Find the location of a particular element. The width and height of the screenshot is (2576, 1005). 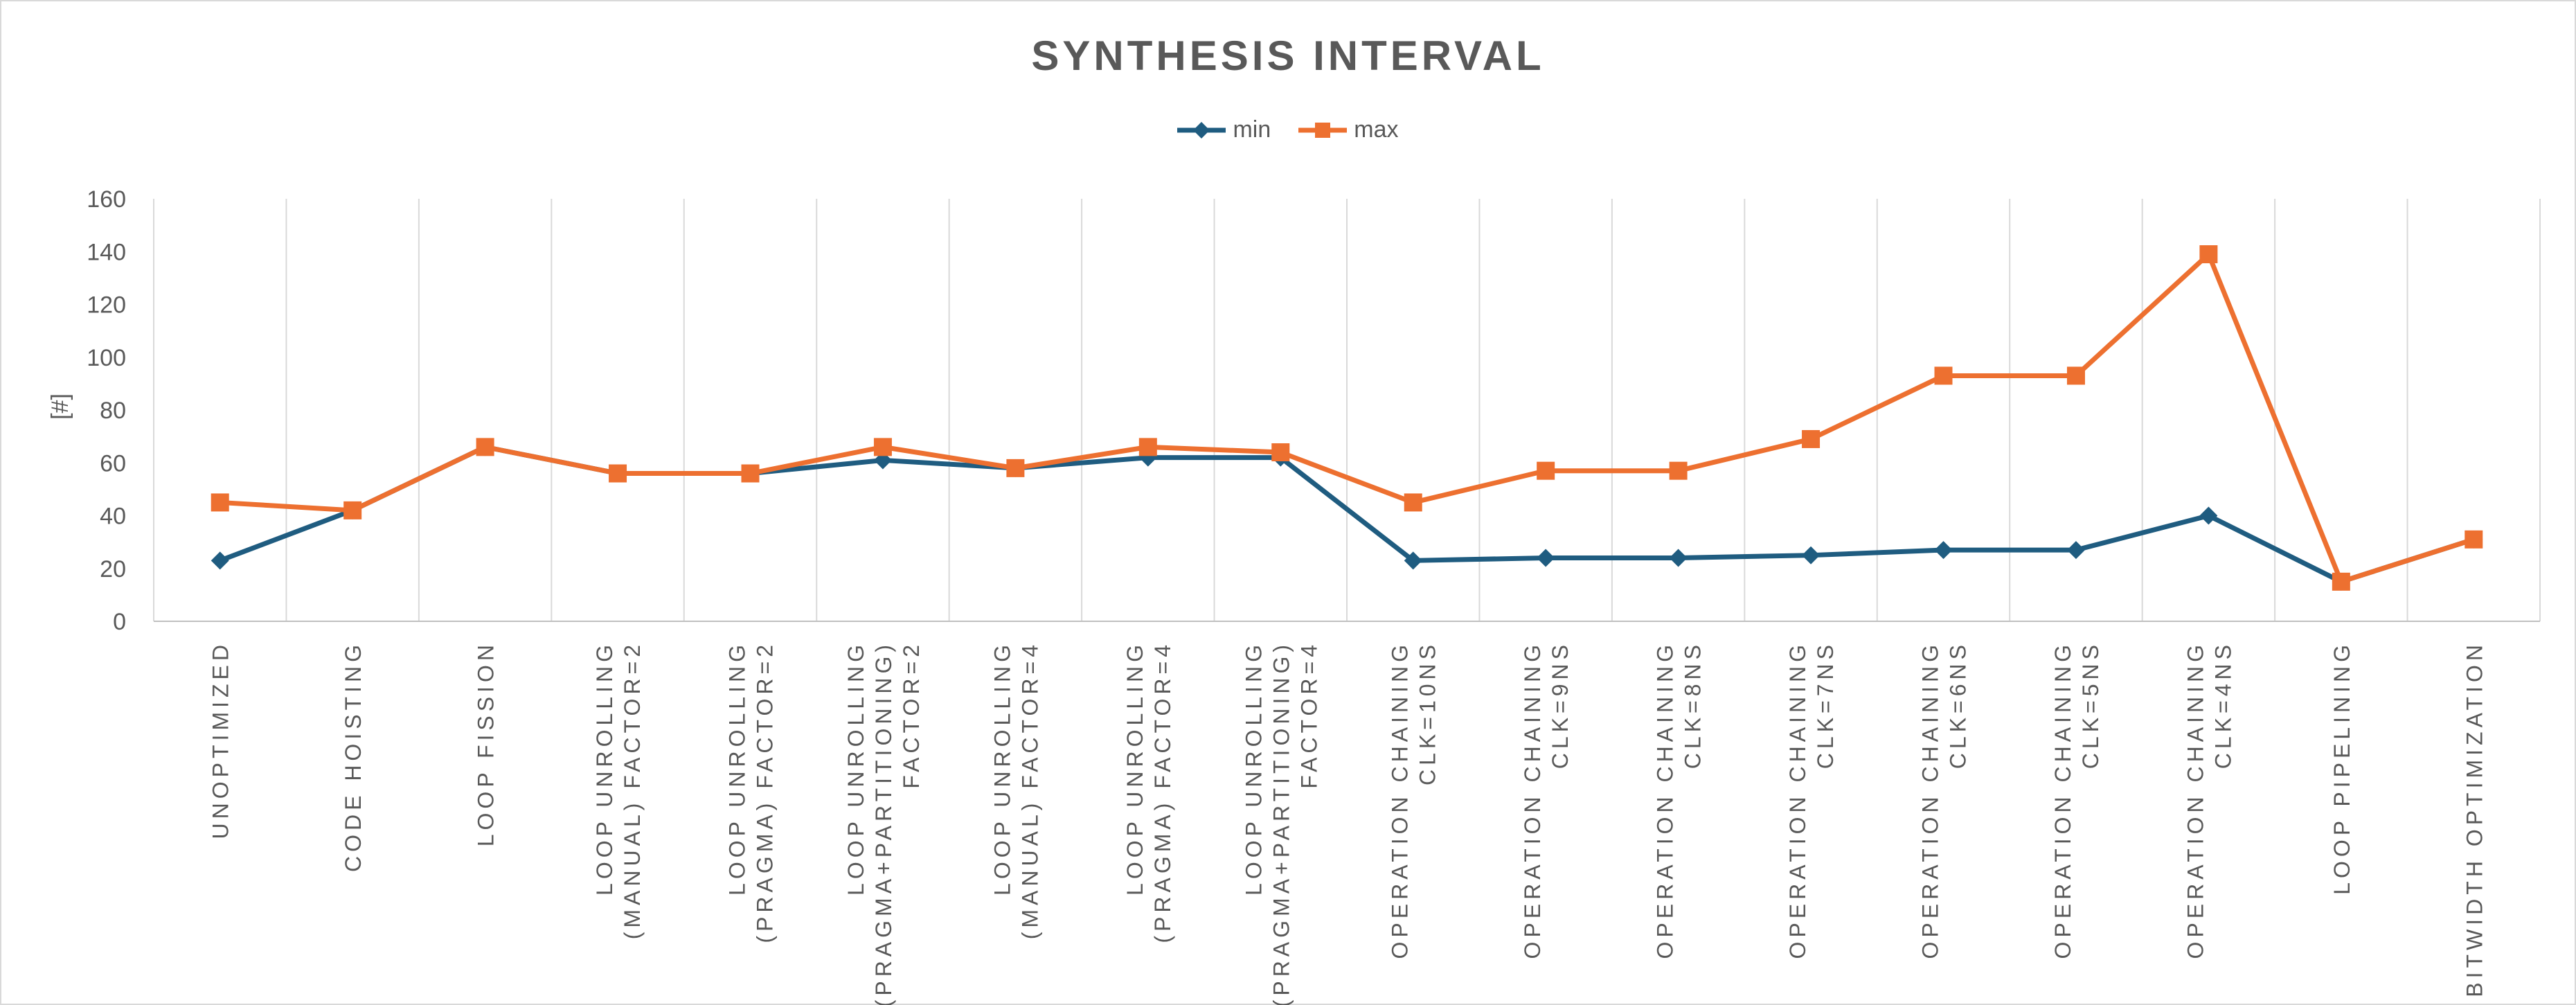

legend-item-max: max is located at coordinates (1348, 130).